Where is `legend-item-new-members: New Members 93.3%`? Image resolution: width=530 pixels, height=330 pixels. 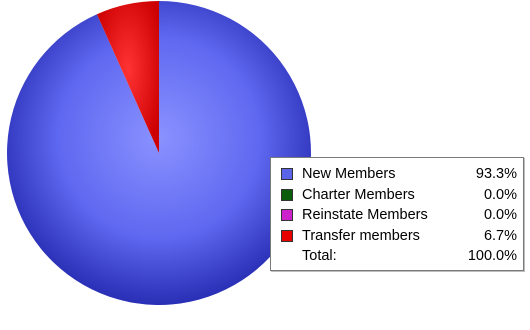 legend-item-new-members: New Members 93.3% is located at coordinates (399, 174).